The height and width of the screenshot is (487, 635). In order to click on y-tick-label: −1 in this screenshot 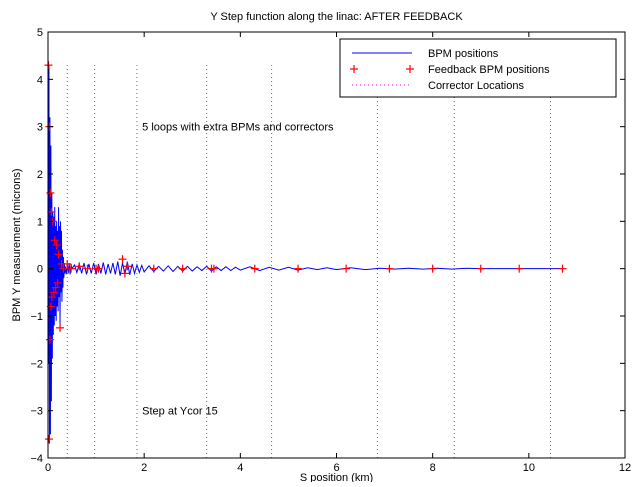, I will do `click(36, 317)`.